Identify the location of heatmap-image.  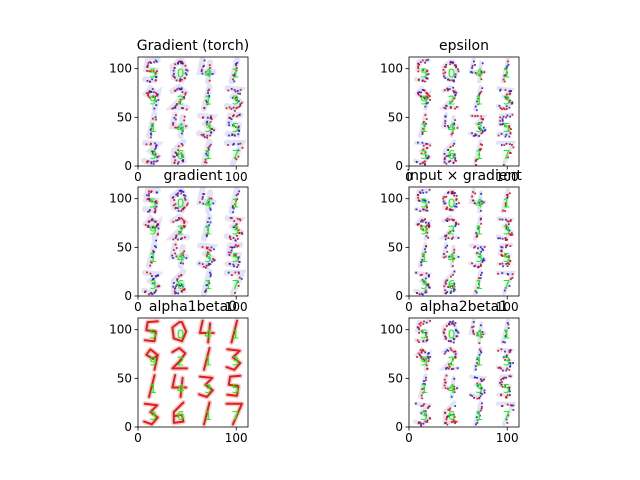
(464, 241).